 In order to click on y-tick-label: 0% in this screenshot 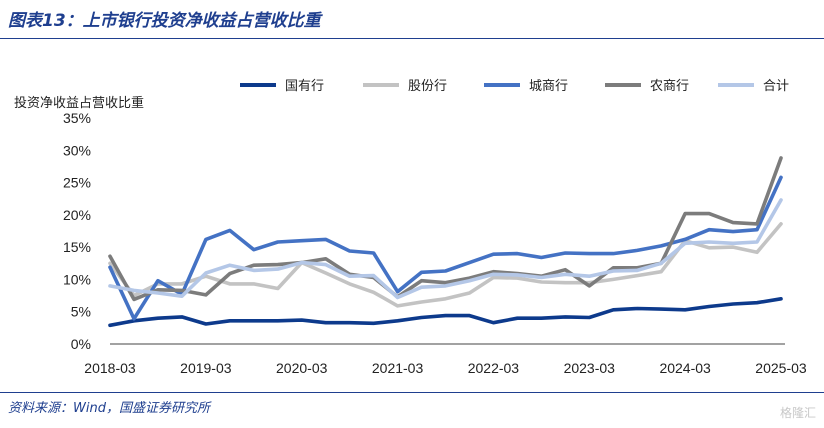, I will do `click(81, 344)`.